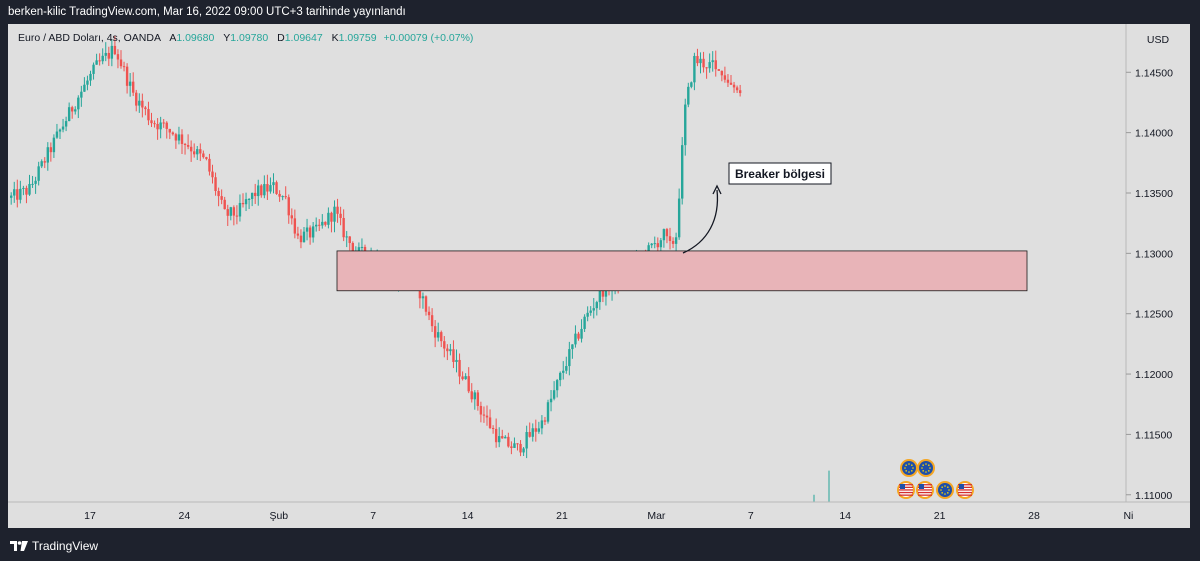 This screenshot has width=1200, height=561. I want to click on time-tick-label: 28, so click(1034, 516).